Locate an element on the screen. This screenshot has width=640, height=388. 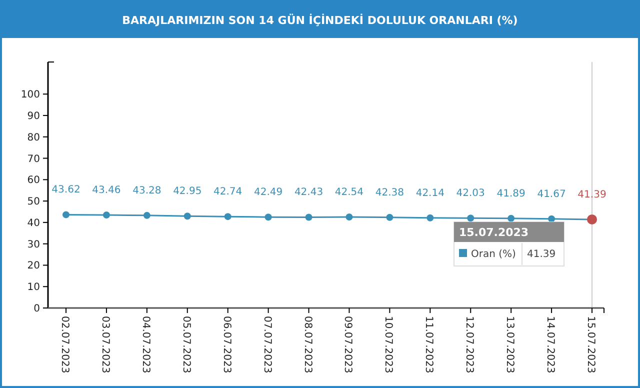
data-label: 43.28 is located at coordinates (147, 190).